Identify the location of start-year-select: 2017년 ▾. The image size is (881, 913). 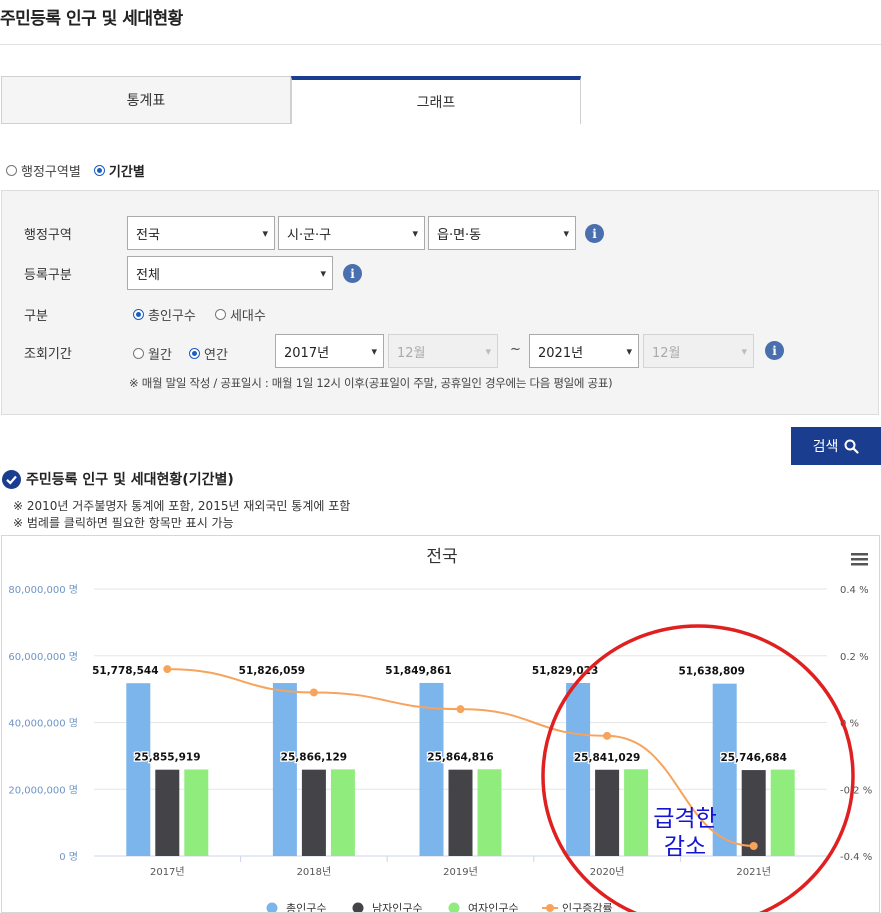
(329, 351).